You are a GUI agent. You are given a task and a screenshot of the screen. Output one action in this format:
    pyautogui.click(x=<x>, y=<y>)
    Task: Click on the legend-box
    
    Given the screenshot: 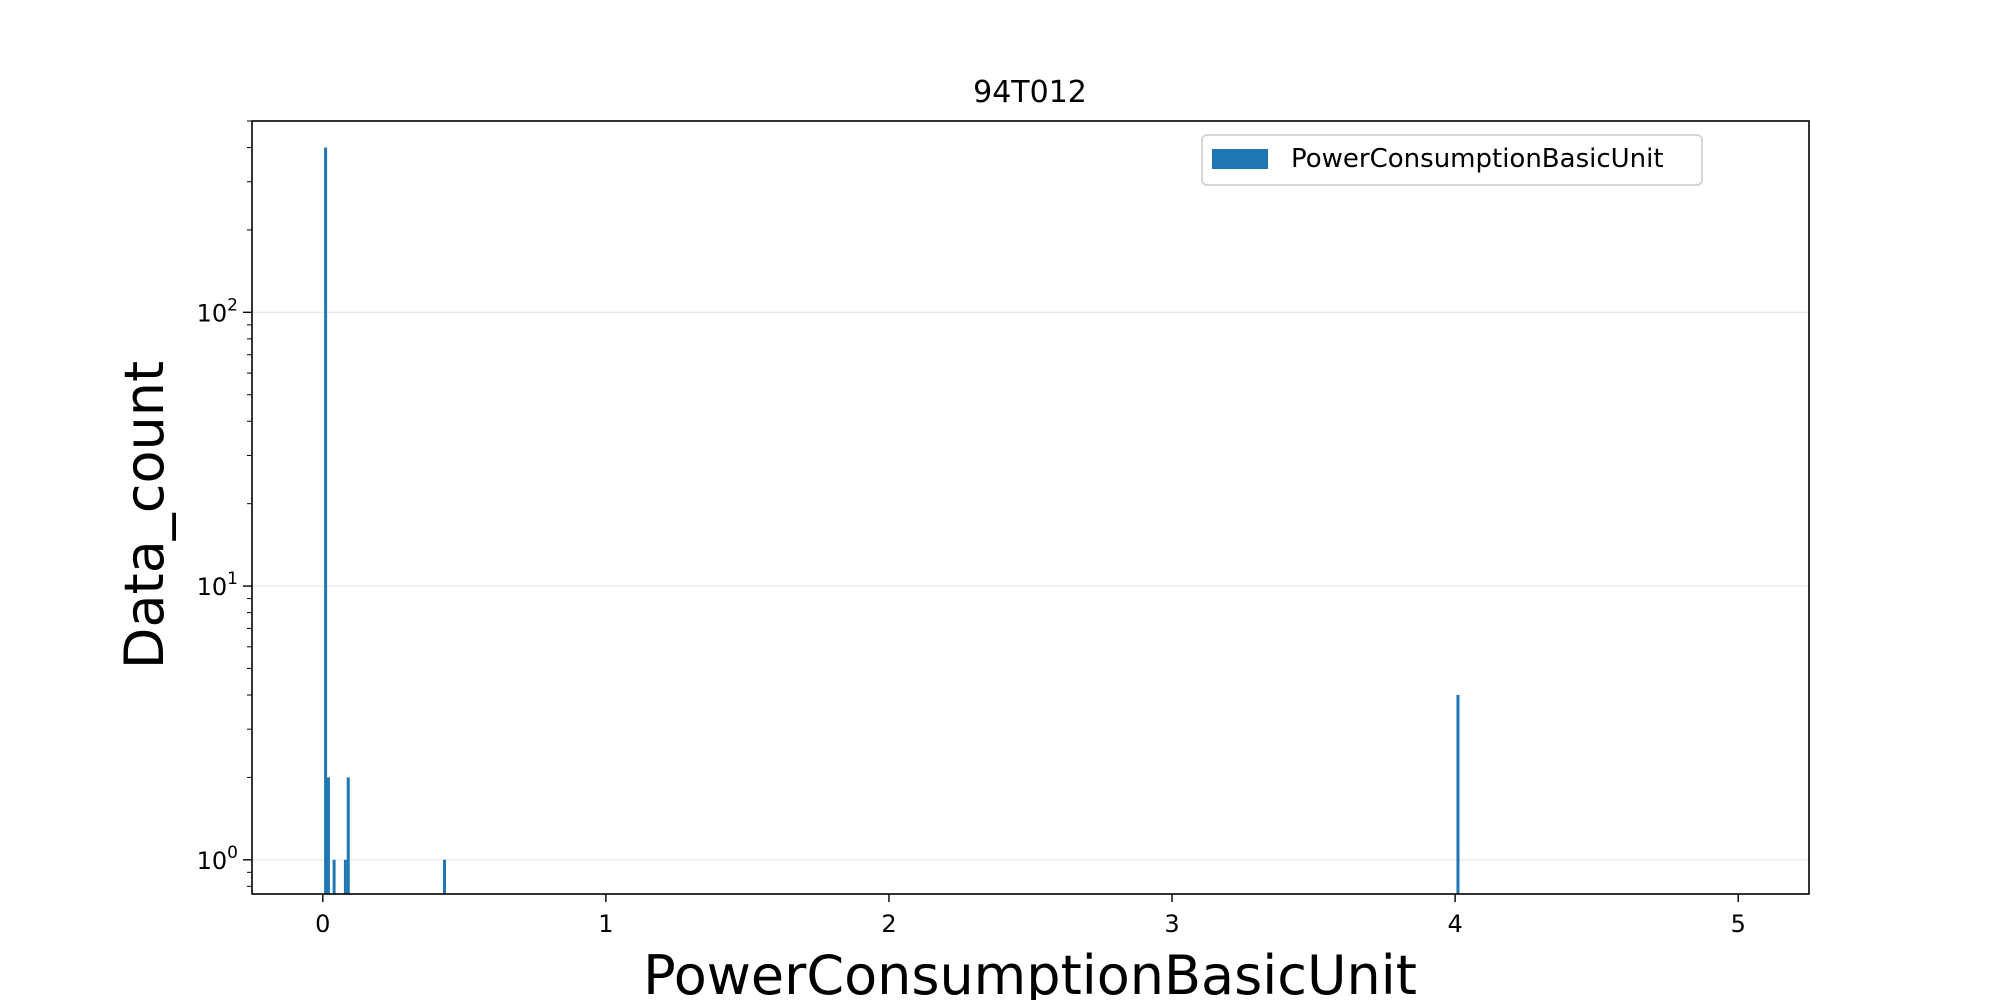 What is the action you would take?
    pyautogui.click(x=1452, y=160)
    